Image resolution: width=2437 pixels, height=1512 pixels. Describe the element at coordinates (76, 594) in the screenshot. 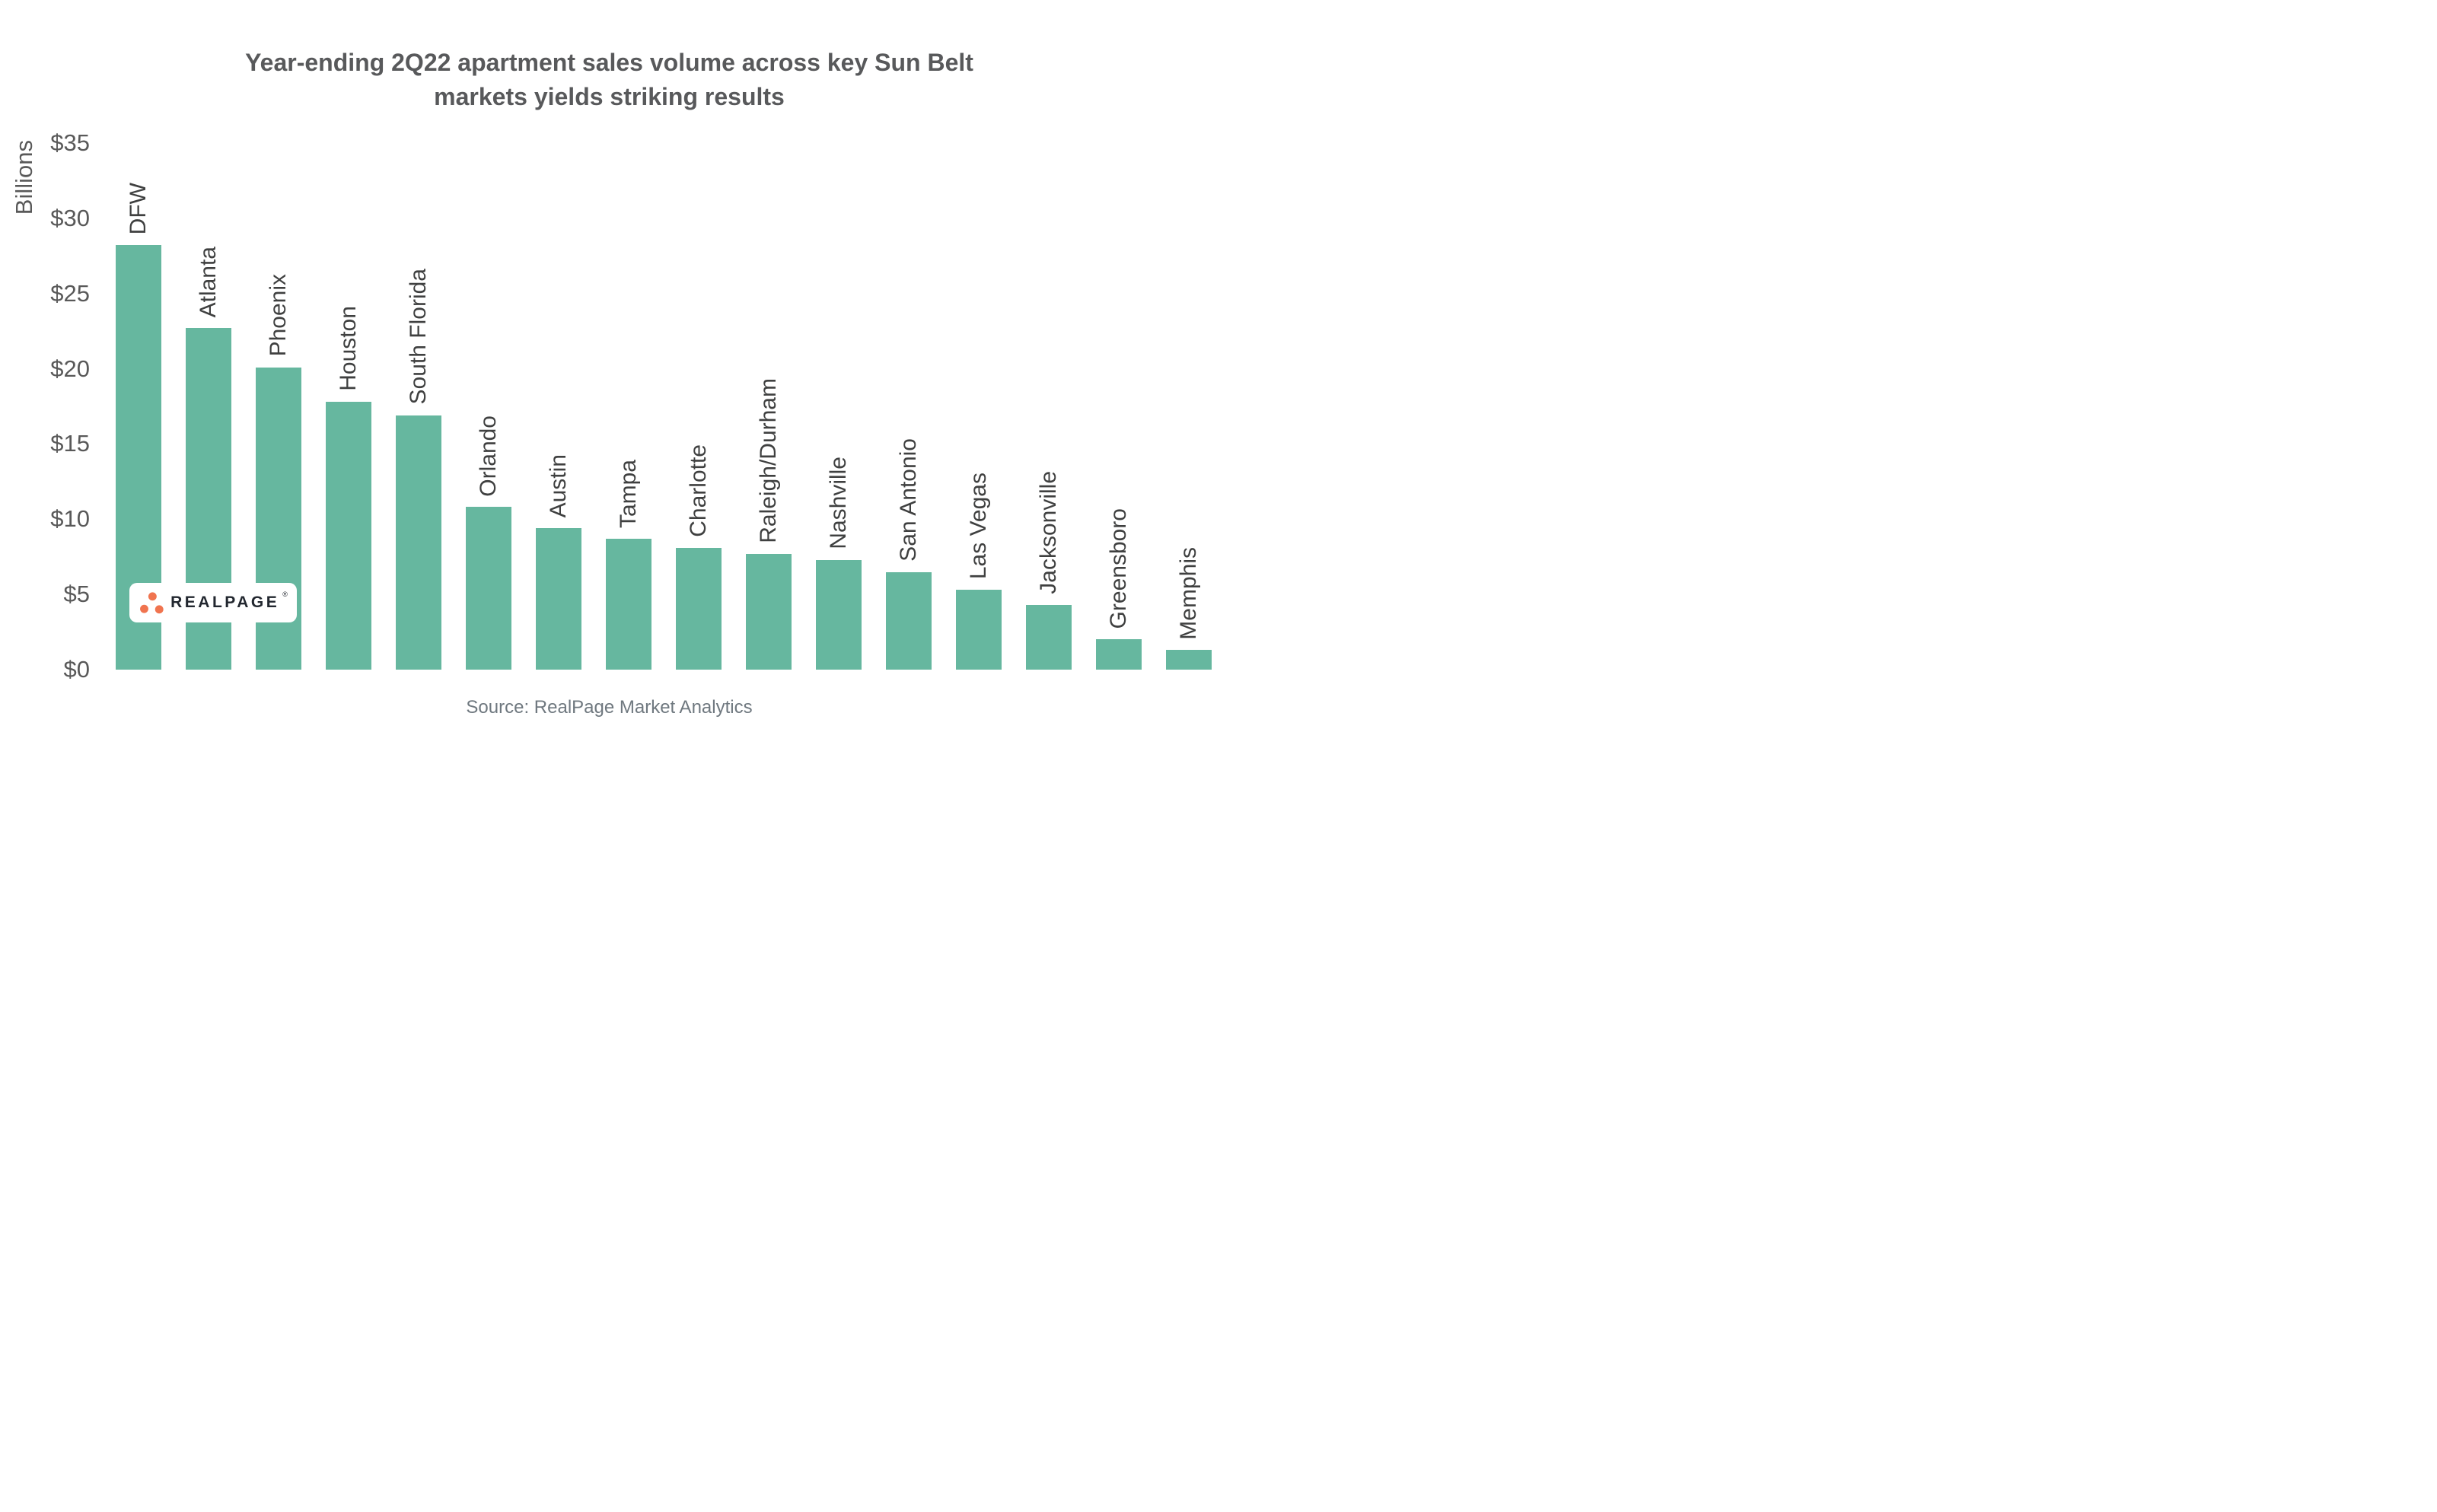

I see `y-tick-label: $5` at that location.